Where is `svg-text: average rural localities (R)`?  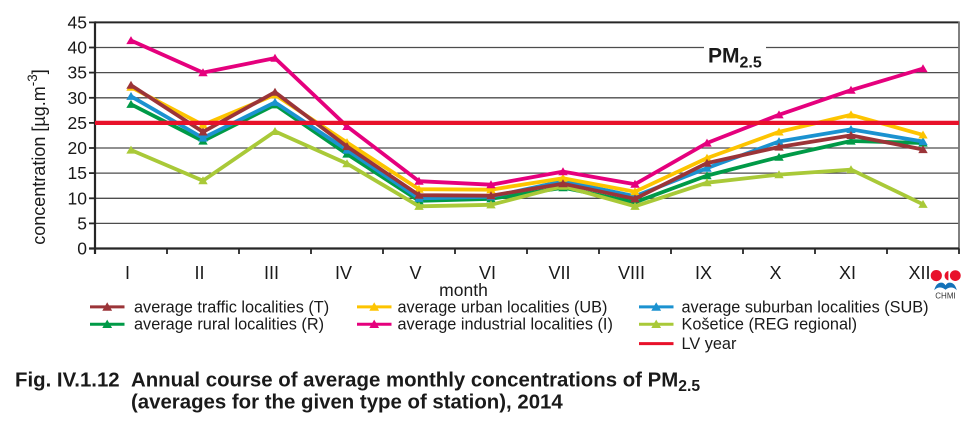
svg-text: average rural localities (R) is located at coordinates (229, 325).